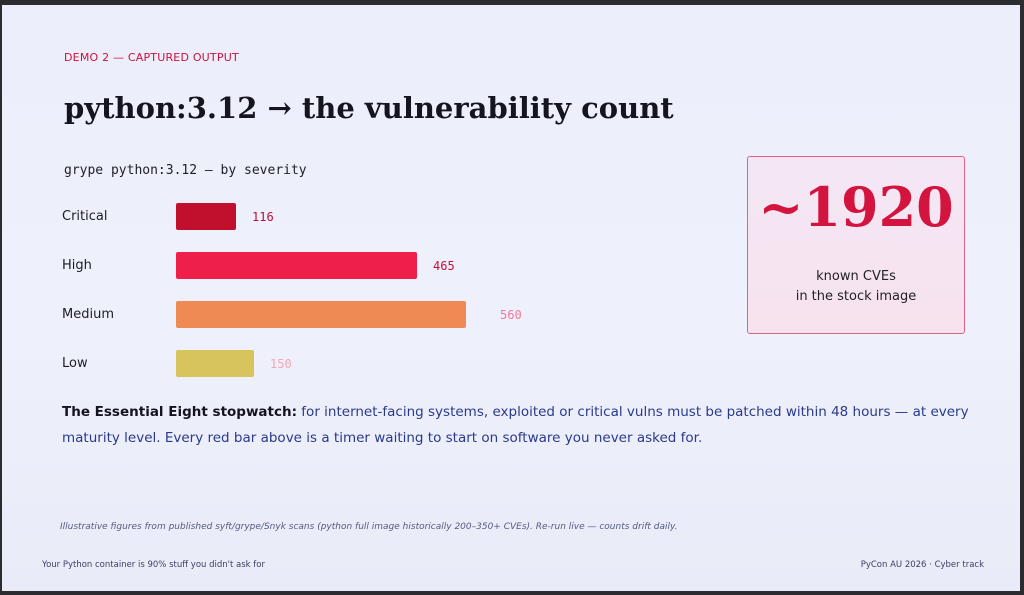  Describe the element at coordinates (88, 314) in the screenshot. I see `bar-label-medium: Medium` at that location.